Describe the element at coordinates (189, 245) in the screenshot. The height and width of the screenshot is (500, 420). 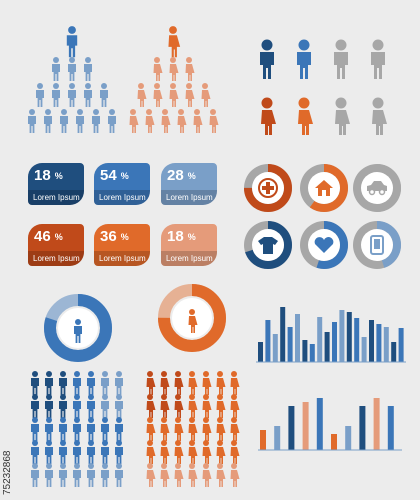
I see `stat-badge-6: 18% Lorem Ipsum` at that location.